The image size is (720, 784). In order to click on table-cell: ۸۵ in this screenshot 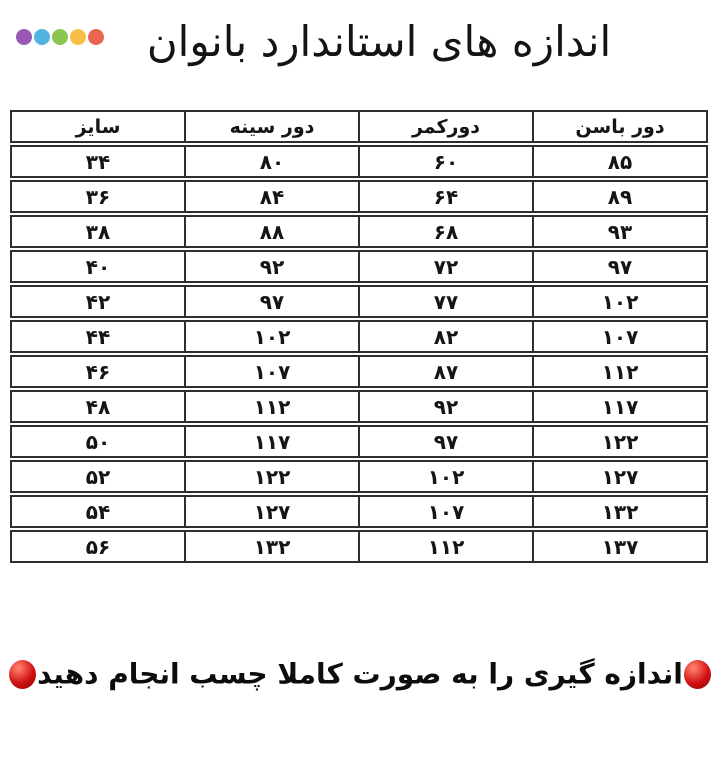, I will do `click(619, 161)`.